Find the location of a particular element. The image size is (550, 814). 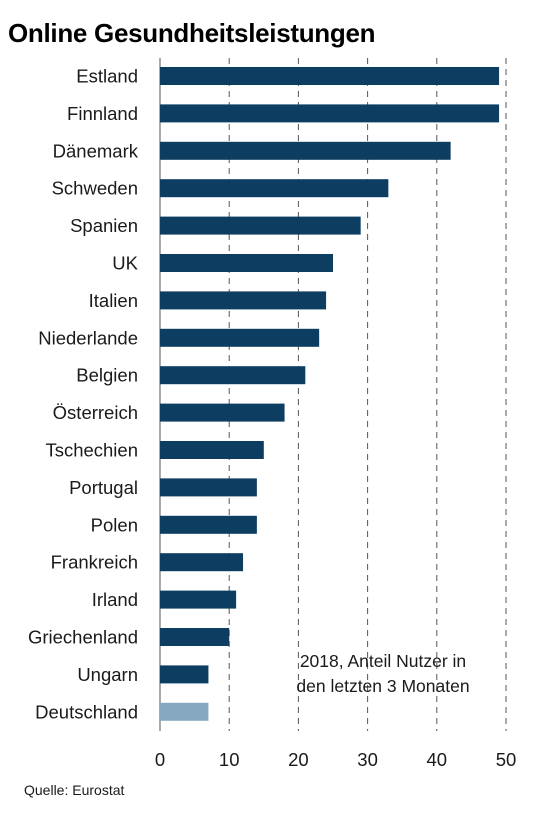

category-label: Schweden is located at coordinates (95, 188).